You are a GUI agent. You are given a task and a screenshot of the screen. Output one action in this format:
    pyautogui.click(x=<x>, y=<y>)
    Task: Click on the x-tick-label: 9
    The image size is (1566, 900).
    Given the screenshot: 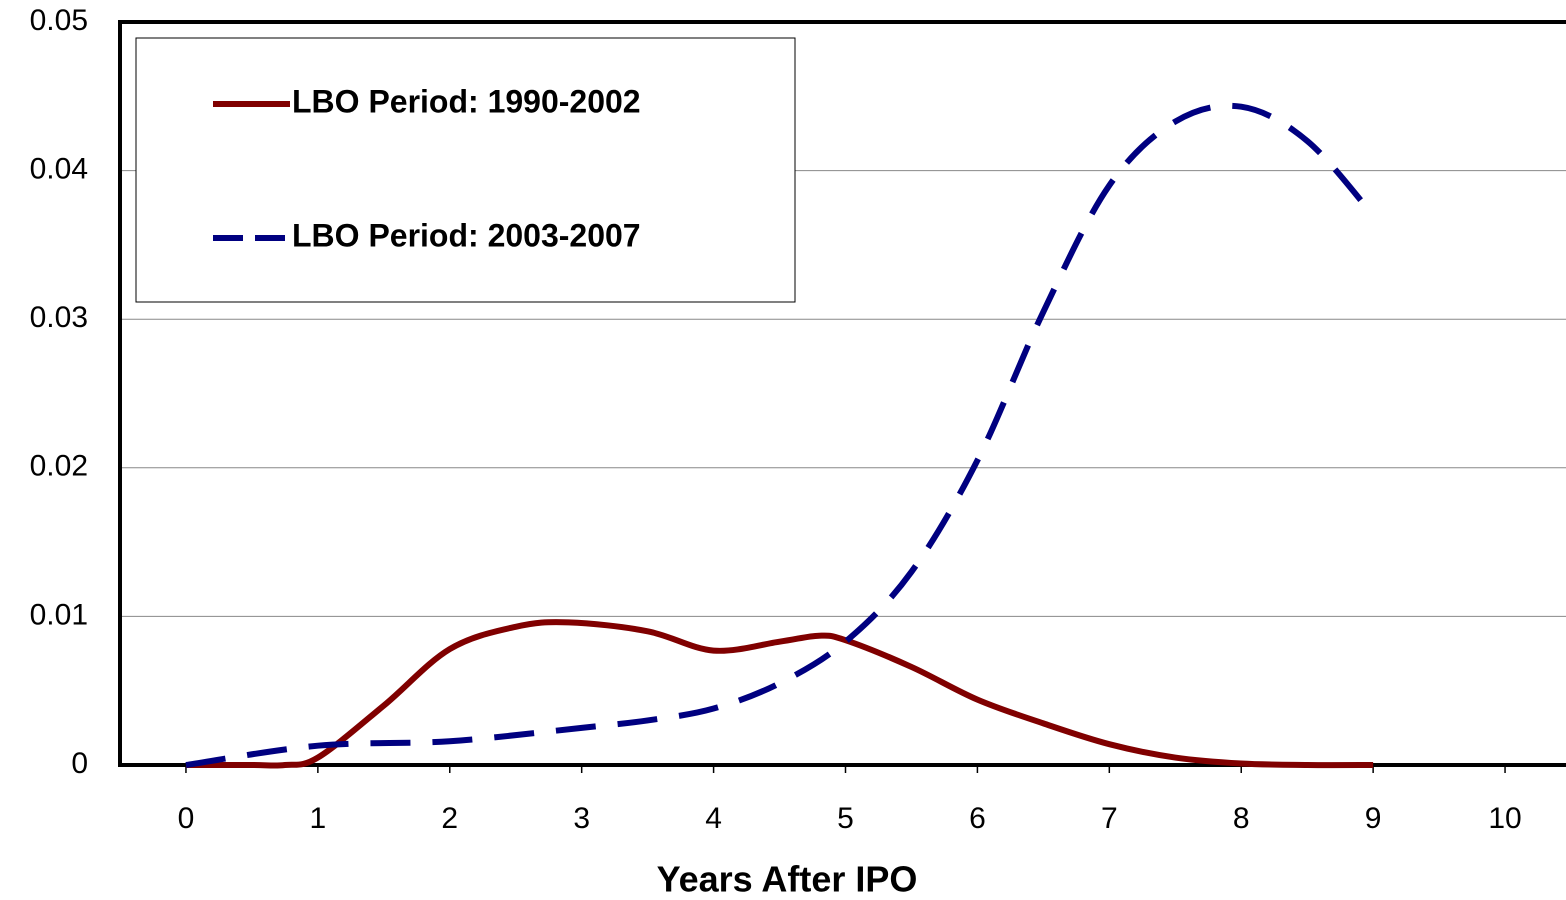 What is the action you would take?
    pyautogui.click(x=1373, y=818)
    